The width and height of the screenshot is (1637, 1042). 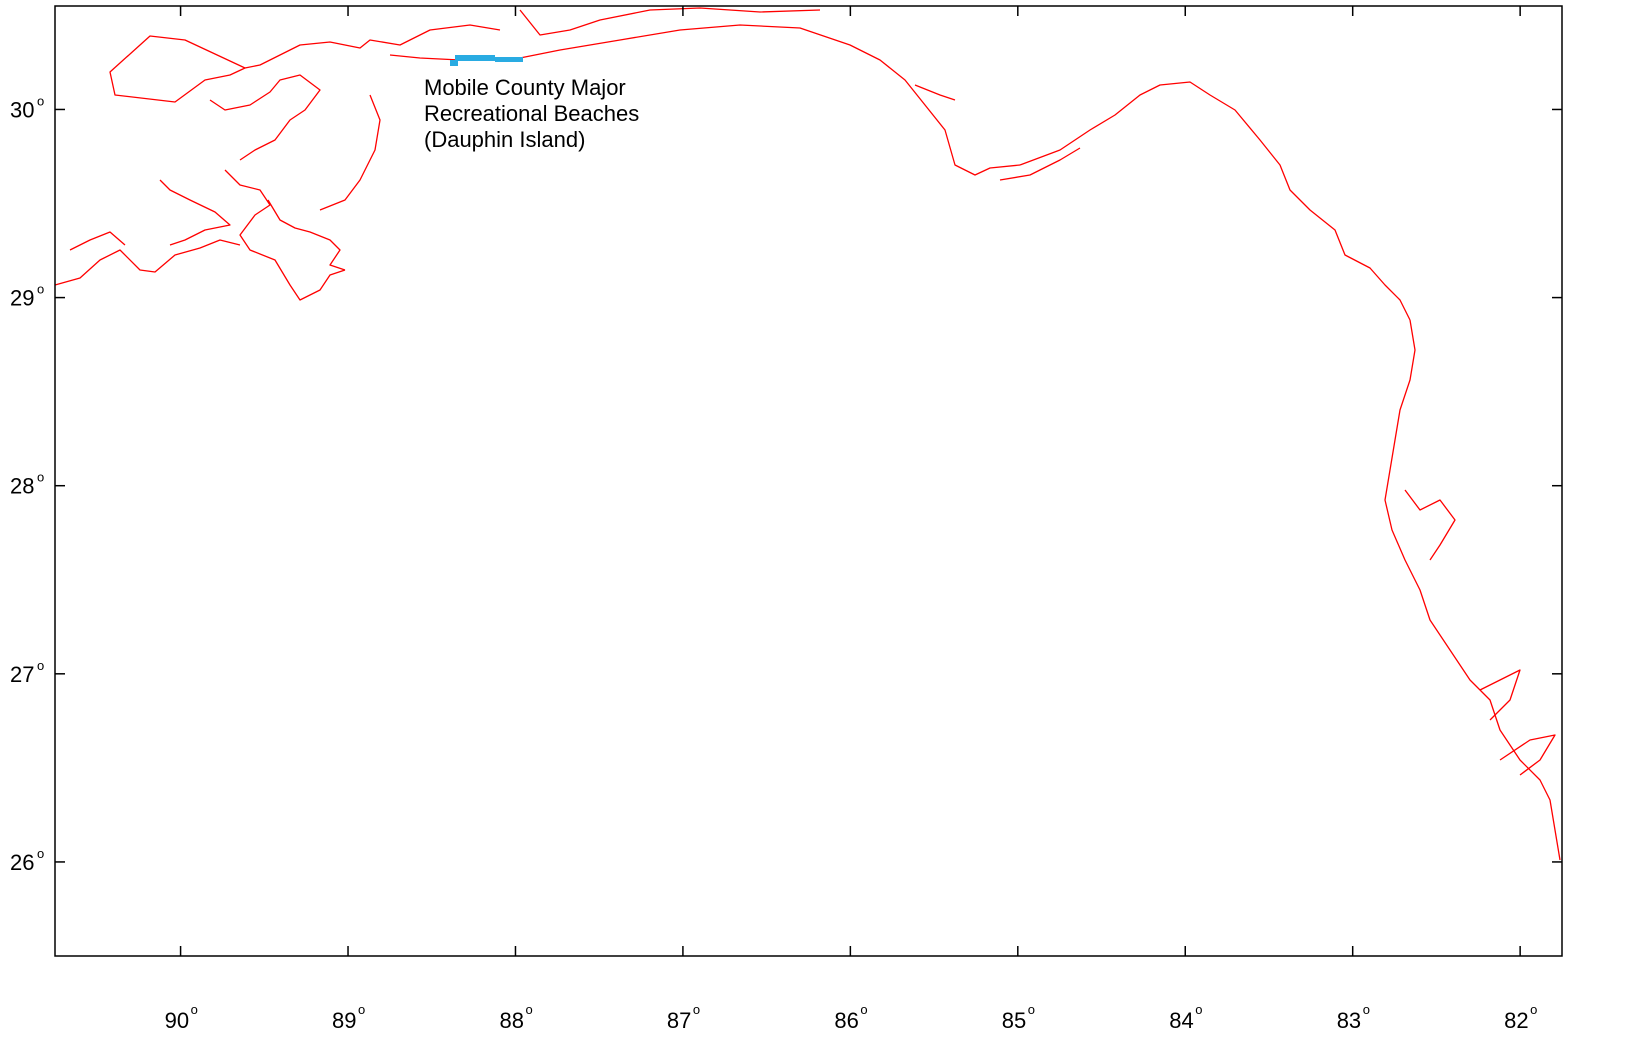 What do you see at coordinates (177, 1020) in the screenshot?
I see `lon-tick-label: 90` at bounding box center [177, 1020].